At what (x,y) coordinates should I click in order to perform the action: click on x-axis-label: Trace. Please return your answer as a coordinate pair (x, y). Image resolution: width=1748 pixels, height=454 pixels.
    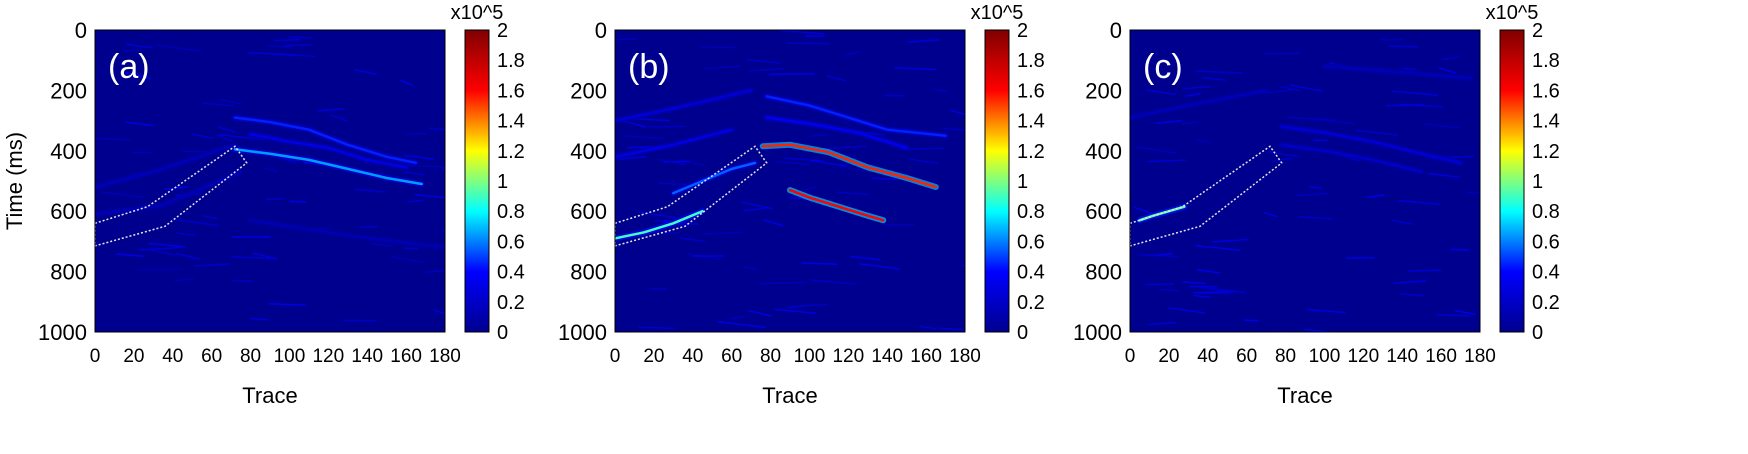
    Looking at the image, I should click on (789, 395).